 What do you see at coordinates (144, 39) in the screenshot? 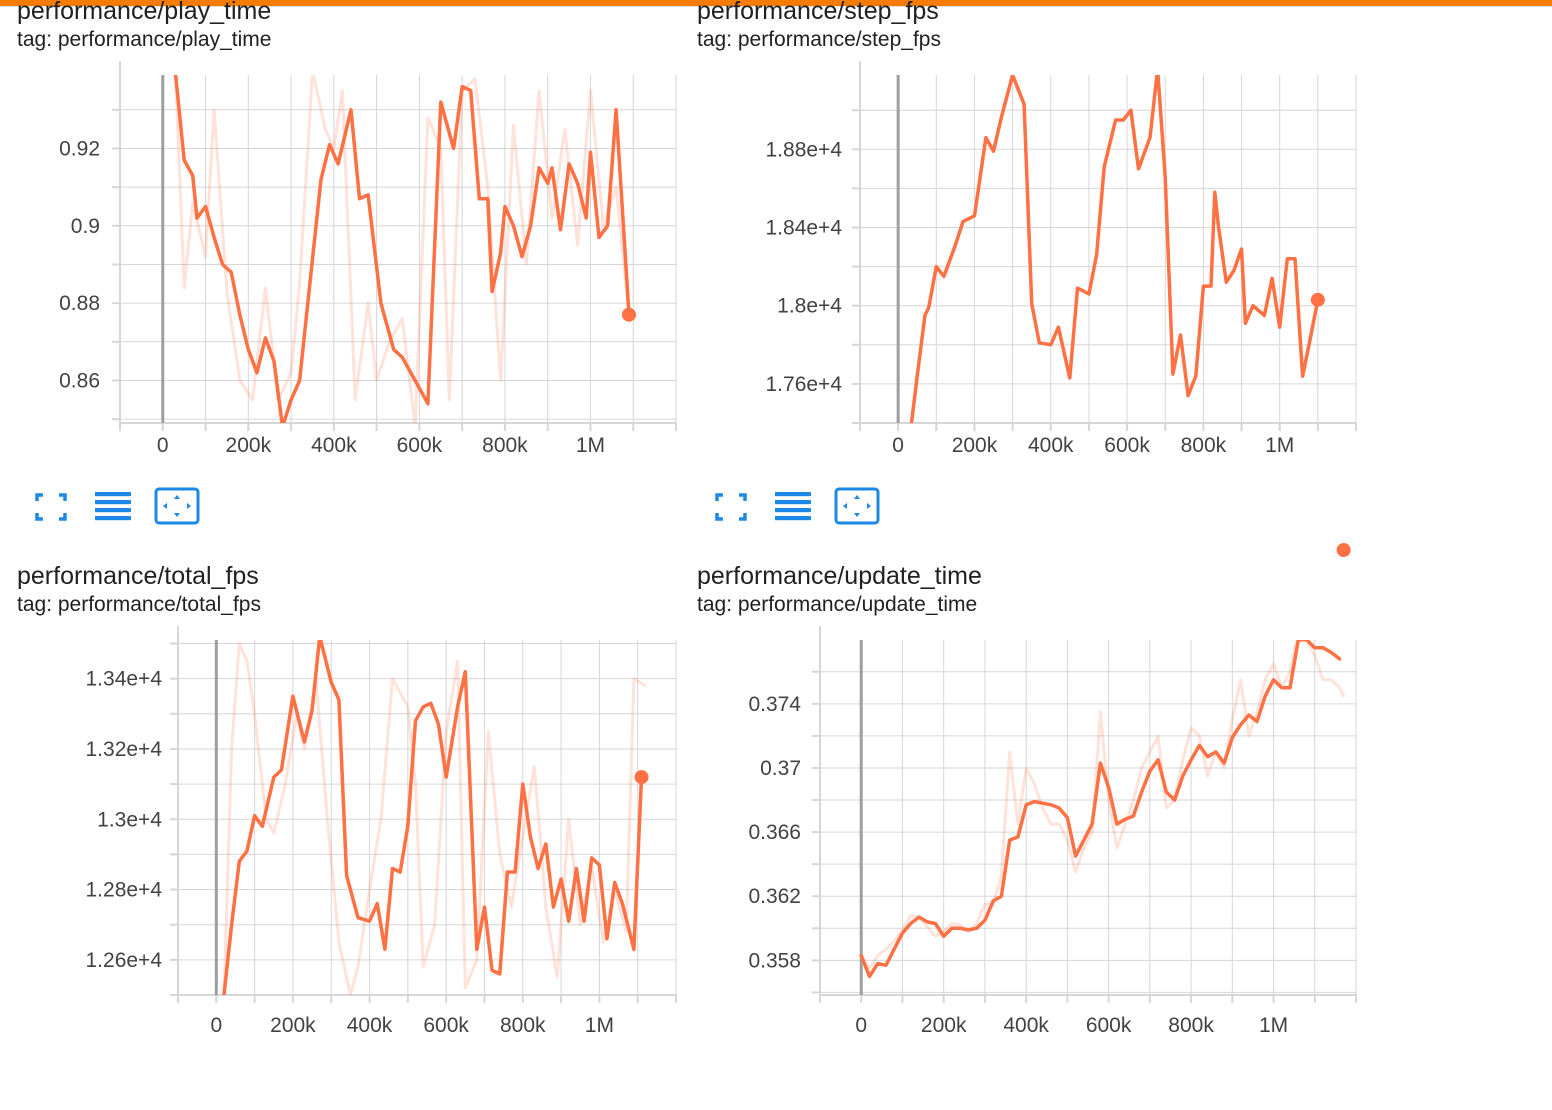
I see `card-tag: tag: performance/play_time` at bounding box center [144, 39].